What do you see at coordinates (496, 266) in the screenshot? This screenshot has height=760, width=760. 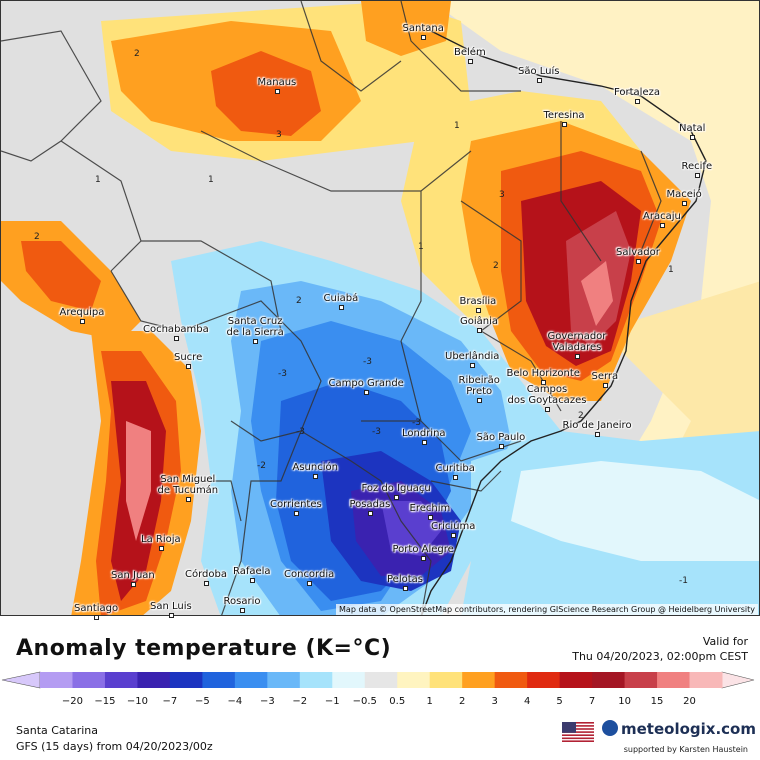 I see `contour-label: 2` at bounding box center [496, 266].